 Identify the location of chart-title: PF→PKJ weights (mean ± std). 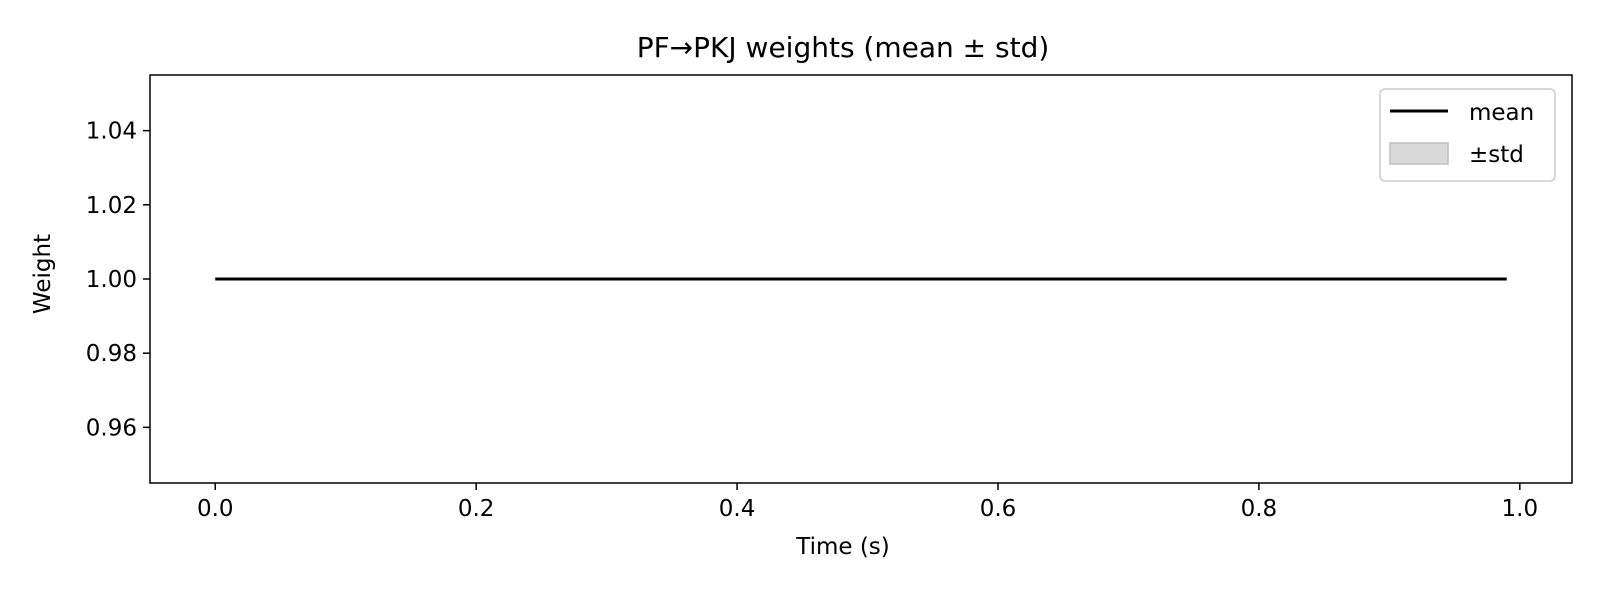
(843, 47).